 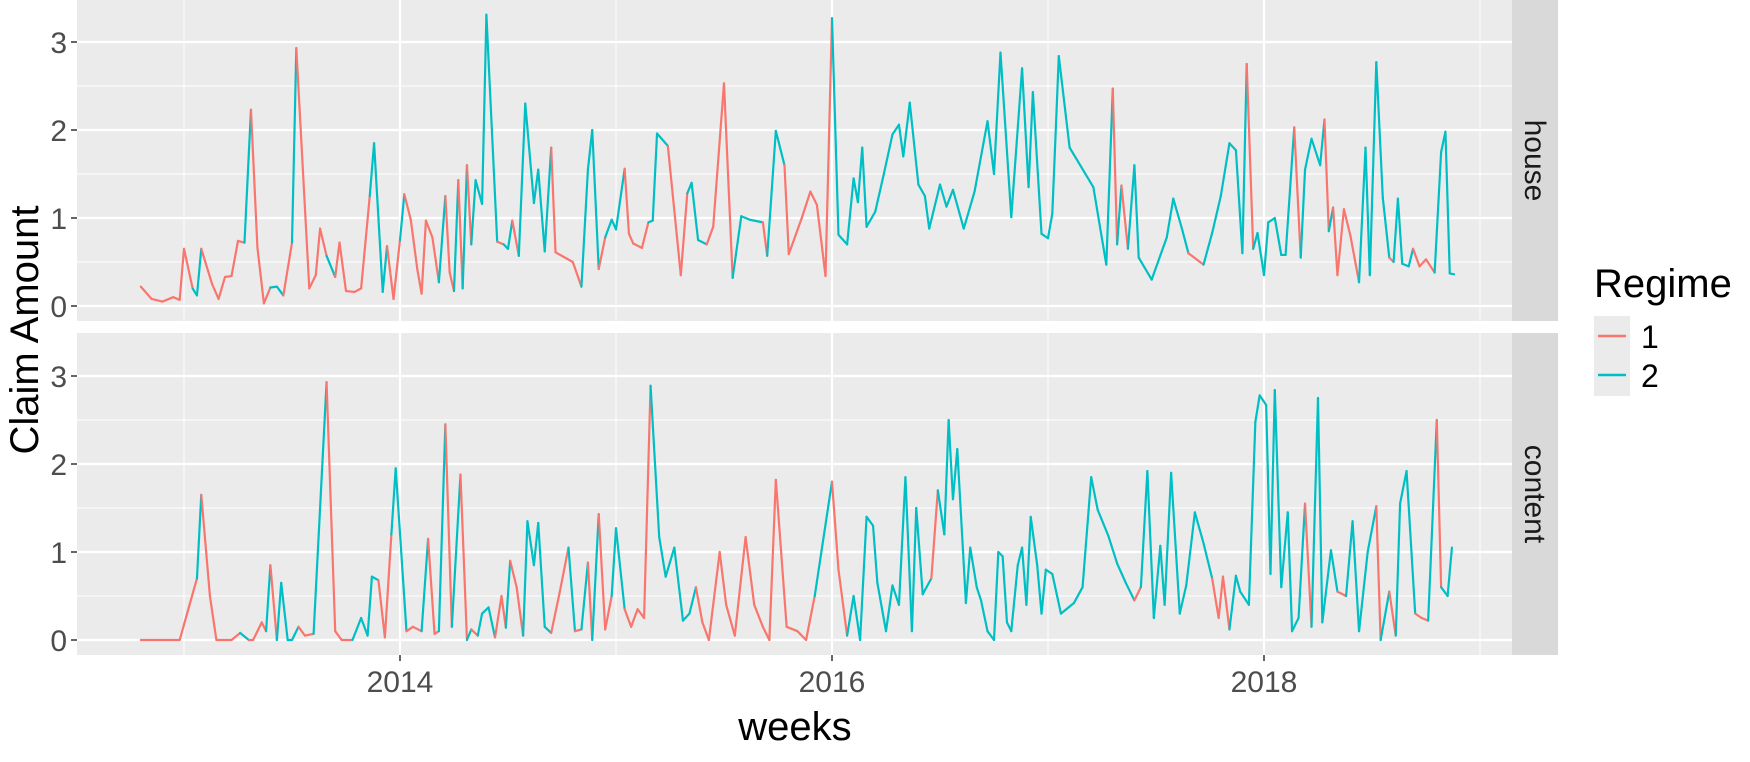 I want to click on y-tick-label: 3, so click(x=58, y=43).